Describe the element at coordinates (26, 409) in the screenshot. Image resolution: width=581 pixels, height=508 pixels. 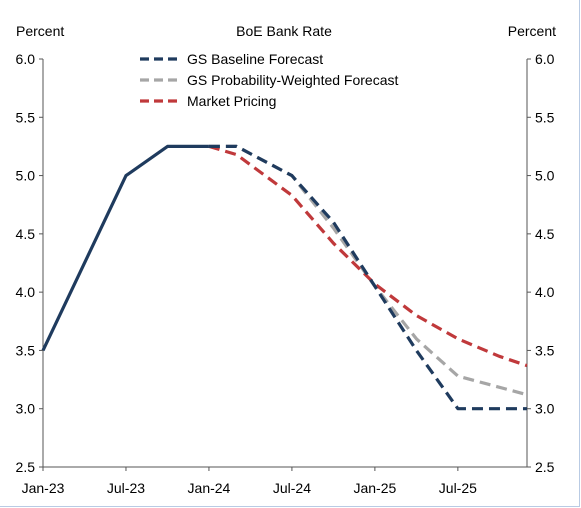
I see `y-tick-label-left: 3.0` at that location.